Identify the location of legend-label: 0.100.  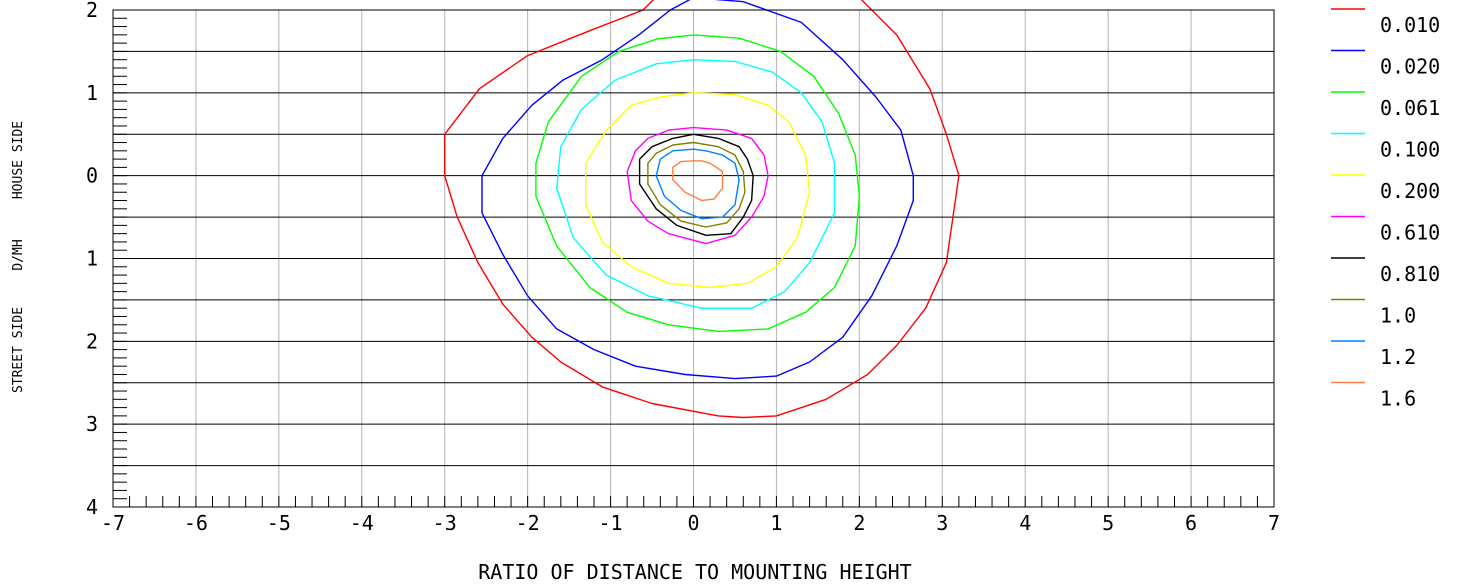
(1410, 150).